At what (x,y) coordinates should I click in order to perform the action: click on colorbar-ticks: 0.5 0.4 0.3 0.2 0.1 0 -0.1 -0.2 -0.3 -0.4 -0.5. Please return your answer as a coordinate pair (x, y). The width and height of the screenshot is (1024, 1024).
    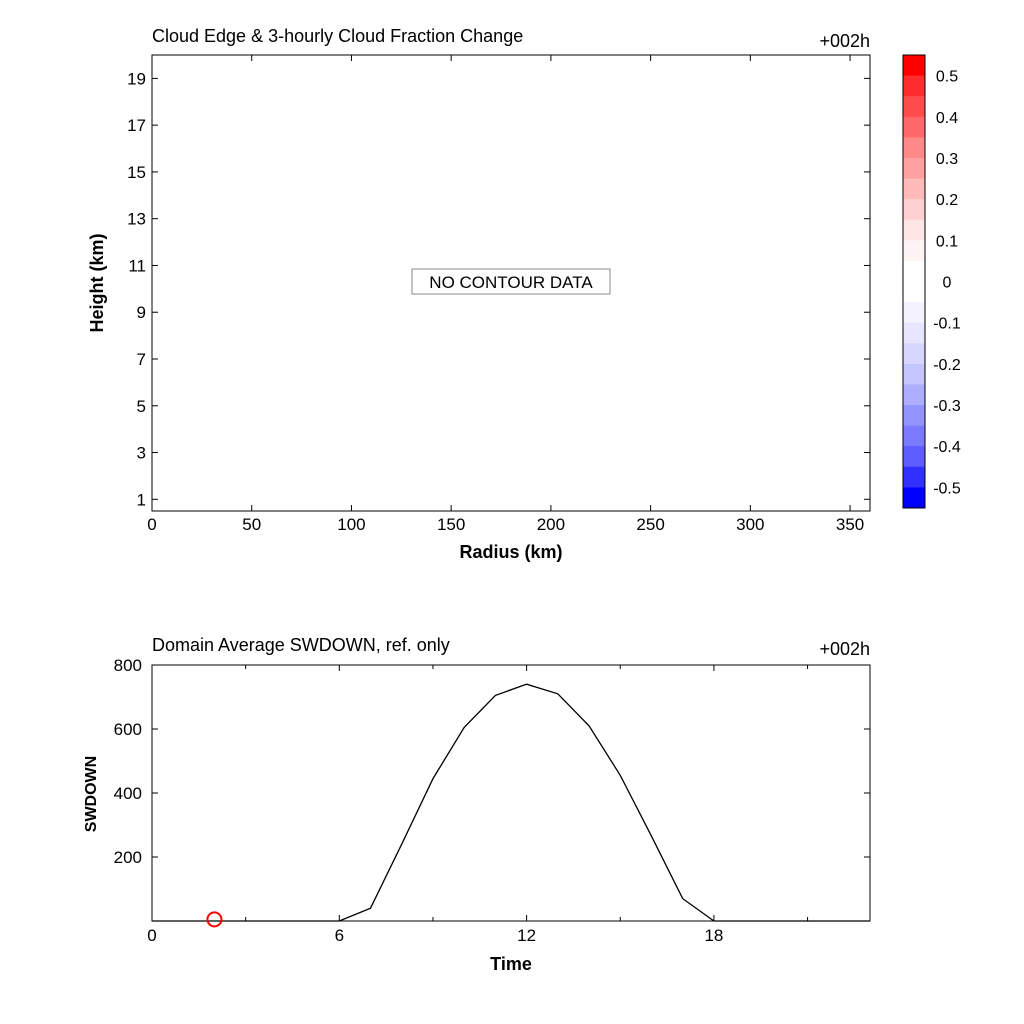
    Looking at the image, I should click on (947, 283).